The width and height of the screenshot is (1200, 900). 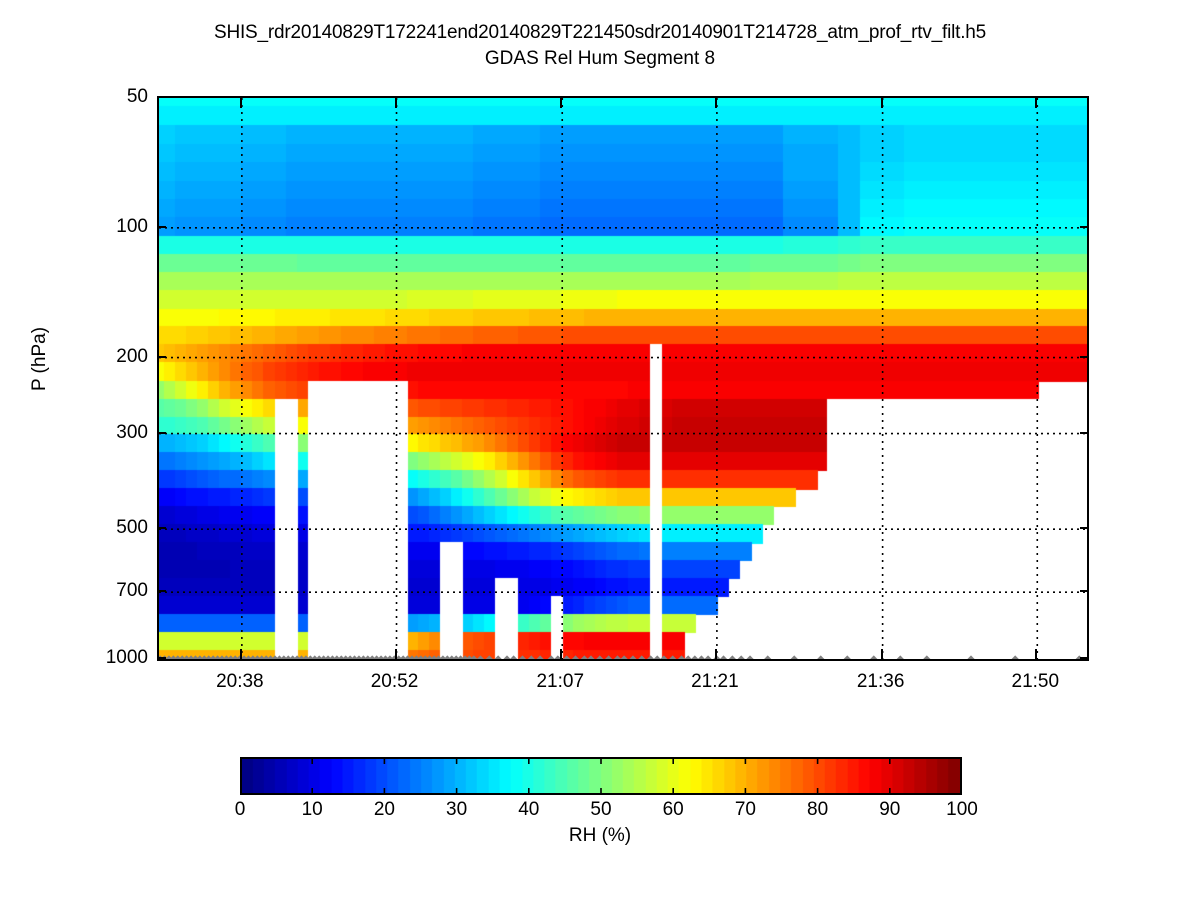 I want to click on y-axis-title: P (hPa), so click(x=39, y=359).